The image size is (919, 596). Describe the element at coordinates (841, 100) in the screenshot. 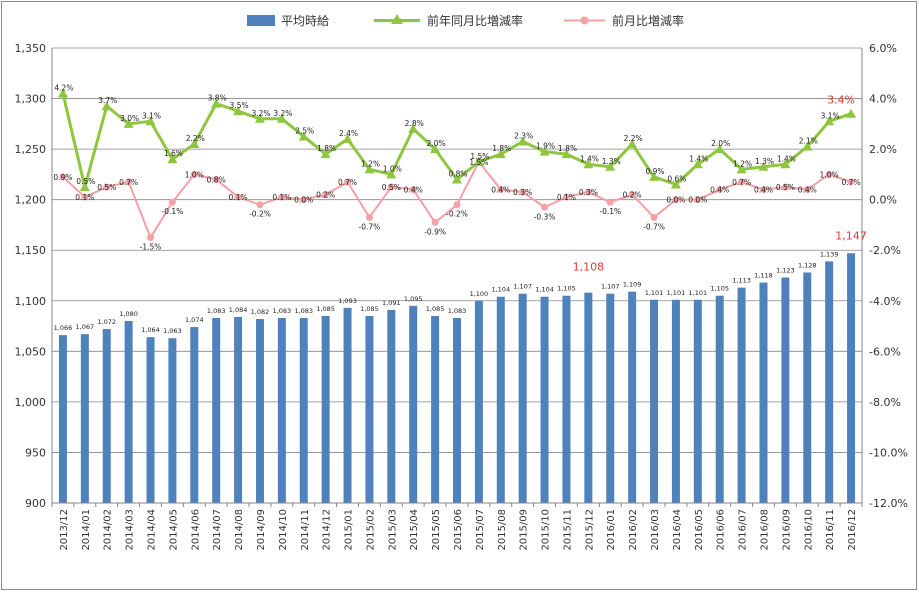

I see `yoy-data-label: 3.4%` at that location.